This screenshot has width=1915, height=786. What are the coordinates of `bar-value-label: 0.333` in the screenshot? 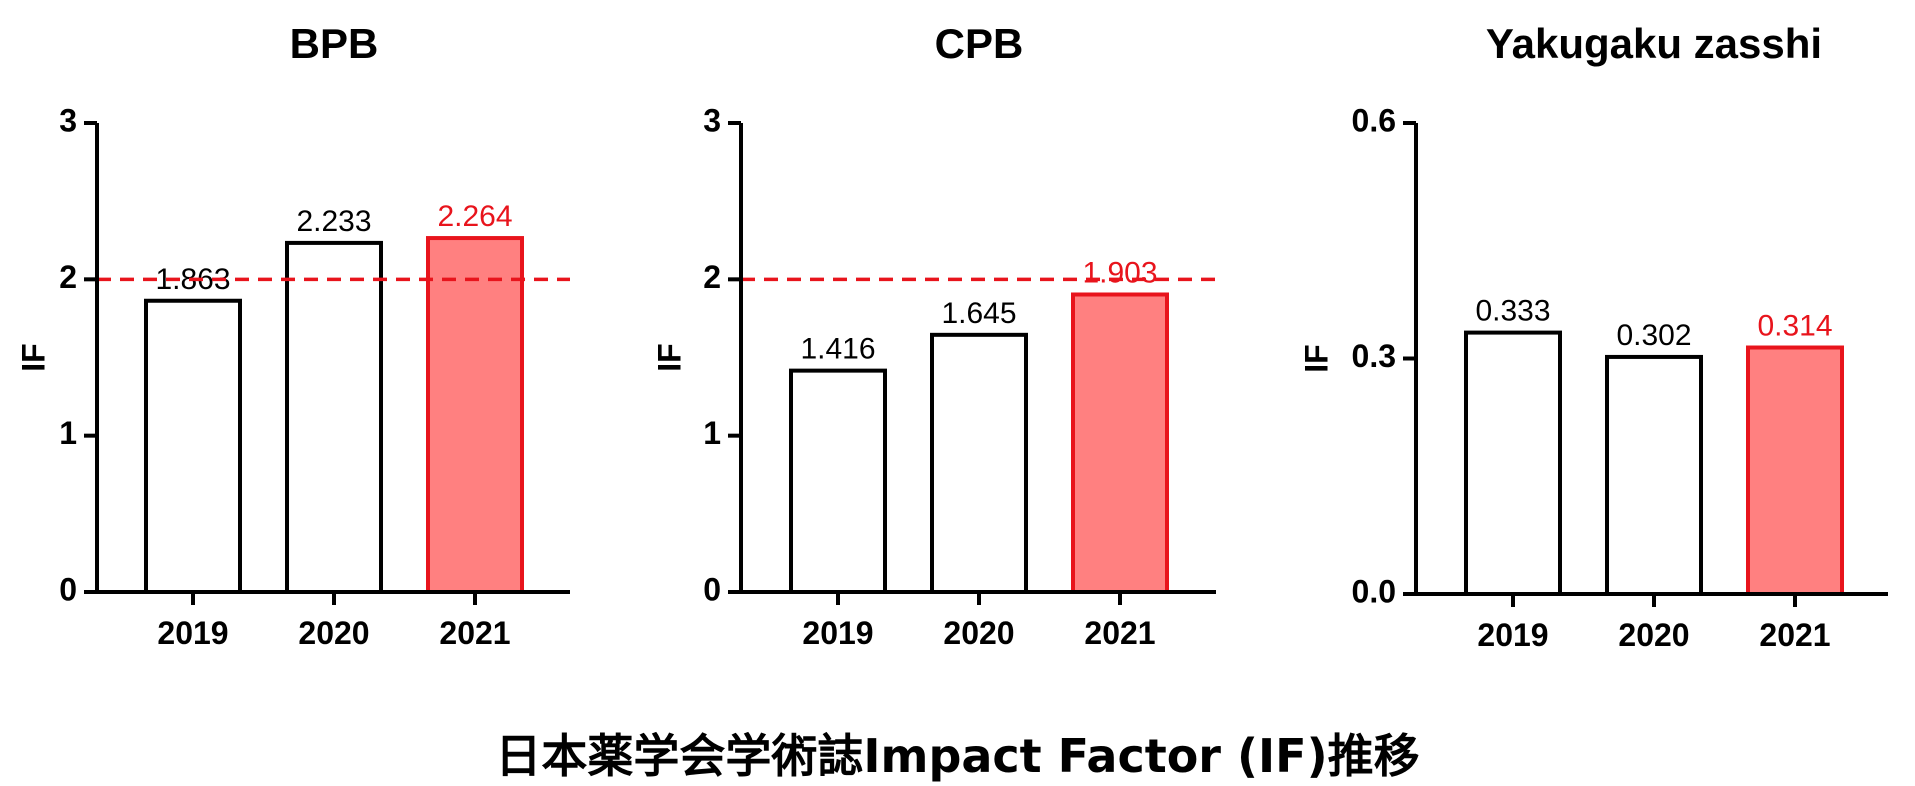 It's located at (1512, 311).